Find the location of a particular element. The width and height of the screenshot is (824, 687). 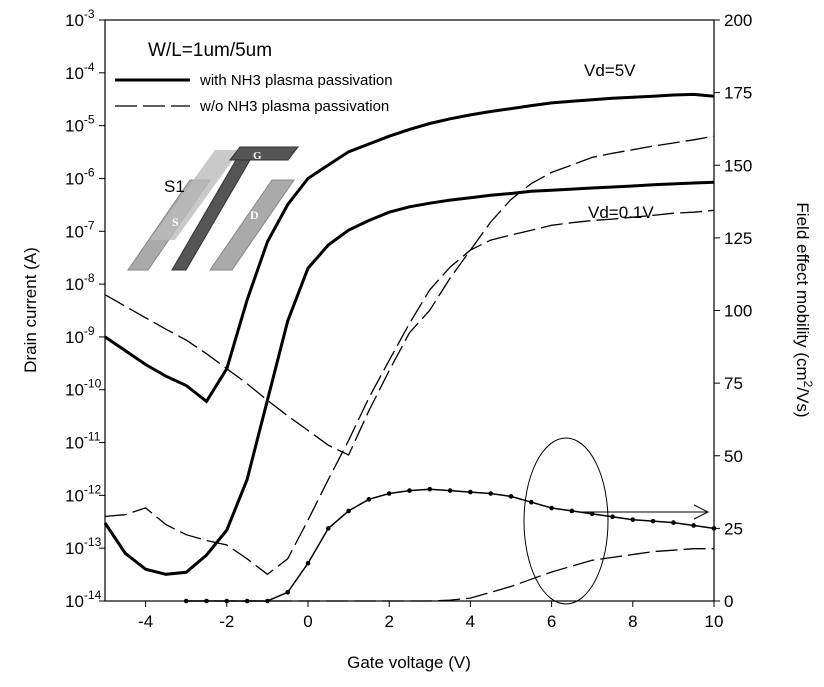

annotation: S1 is located at coordinates (174, 186).